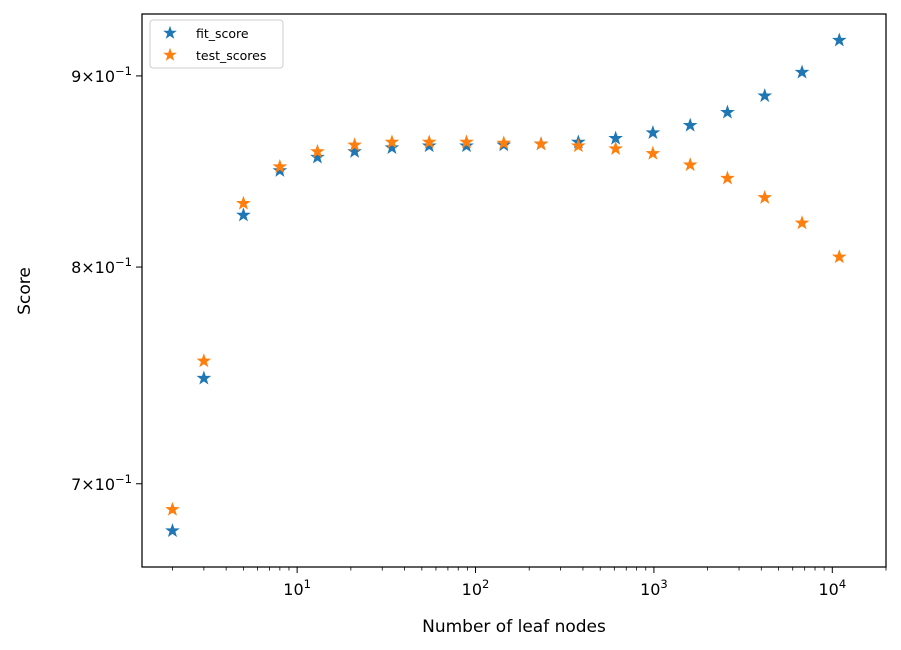  Describe the element at coordinates (101, 483) in the screenshot. I see `y-tick-label-0: 7×10⁻¹` at that location.